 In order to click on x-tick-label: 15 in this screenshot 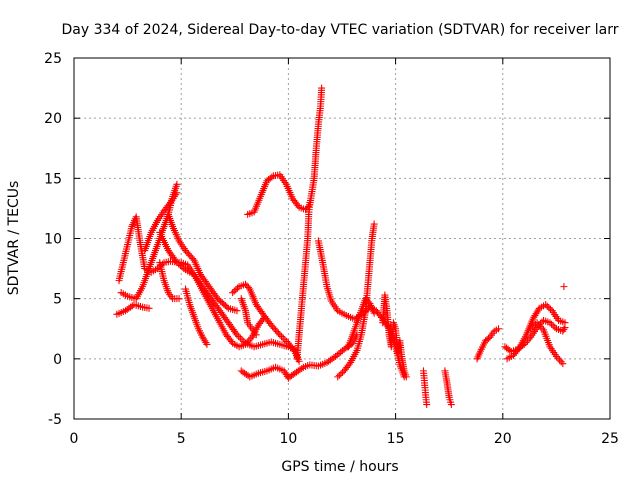, I will do `click(396, 439)`.